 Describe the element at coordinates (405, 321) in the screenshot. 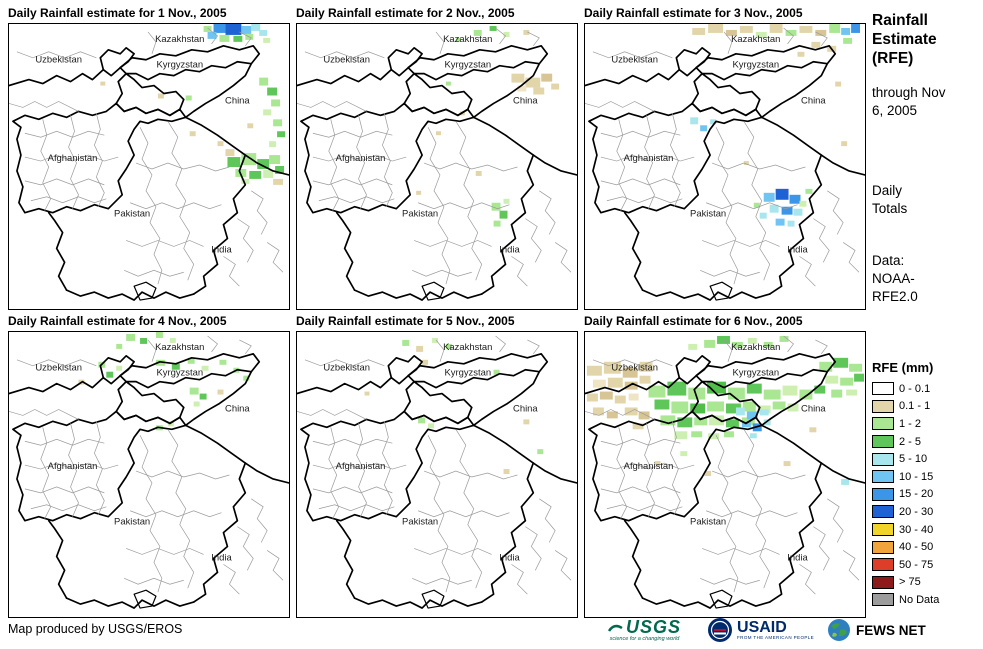

I see `panel-title-5: Daily Rainfall estimate for 5 Nov., 2005` at that location.